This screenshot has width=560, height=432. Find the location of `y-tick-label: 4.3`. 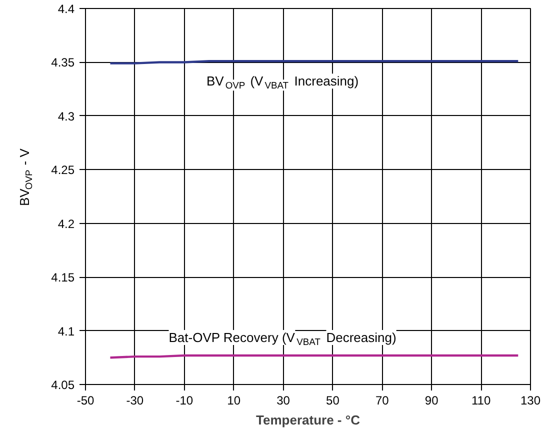

y-tick-label: 4.3 is located at coordinates (66, 116).